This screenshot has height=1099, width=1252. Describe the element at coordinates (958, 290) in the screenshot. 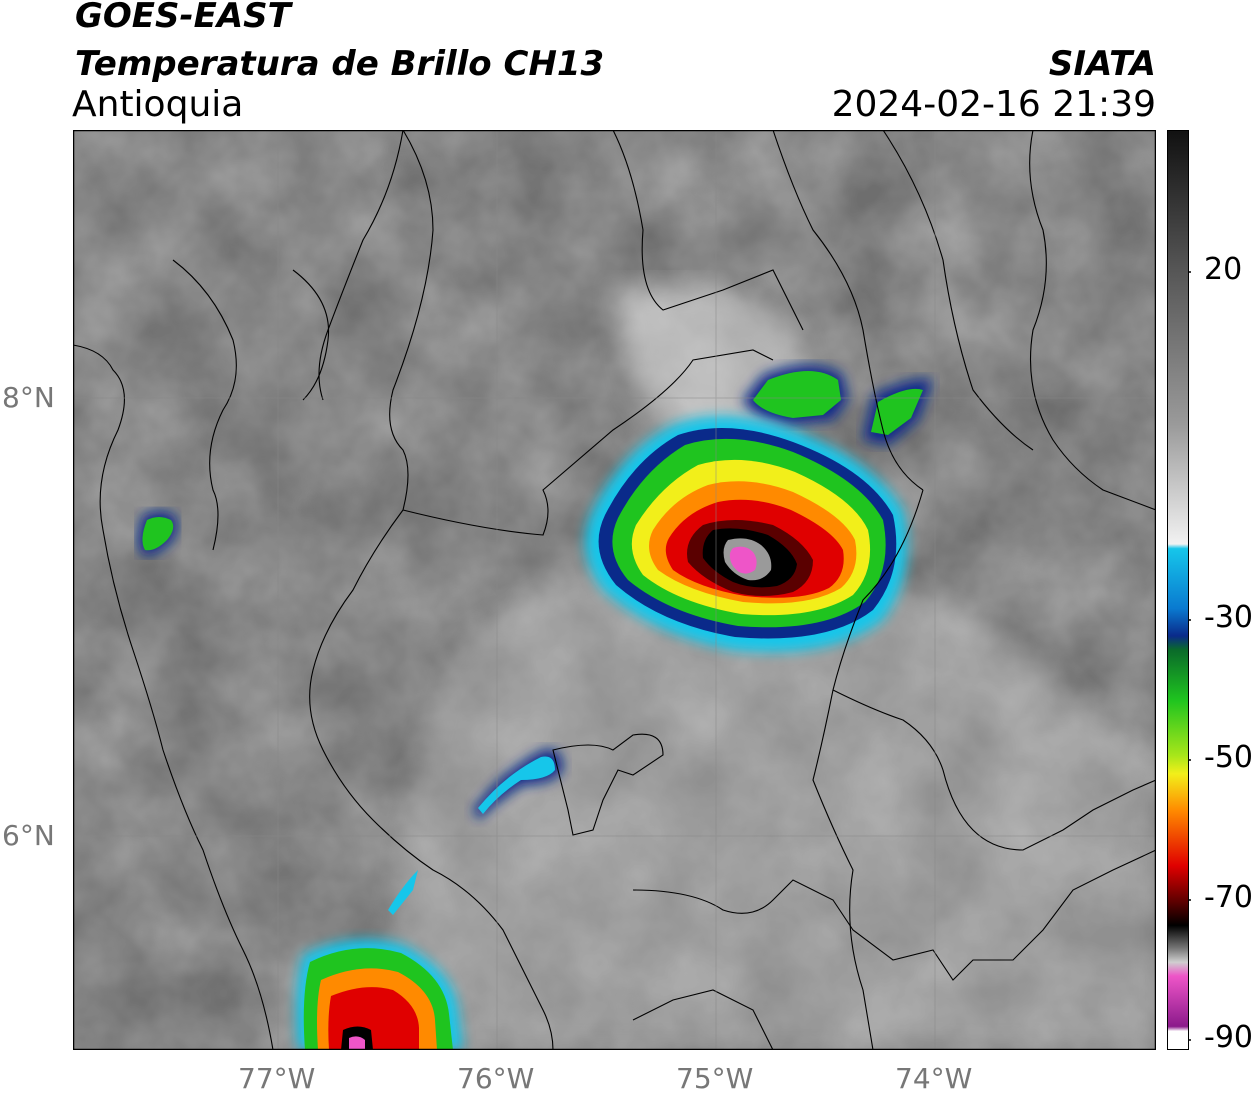

I see `department-boundary-cesar` at that location.